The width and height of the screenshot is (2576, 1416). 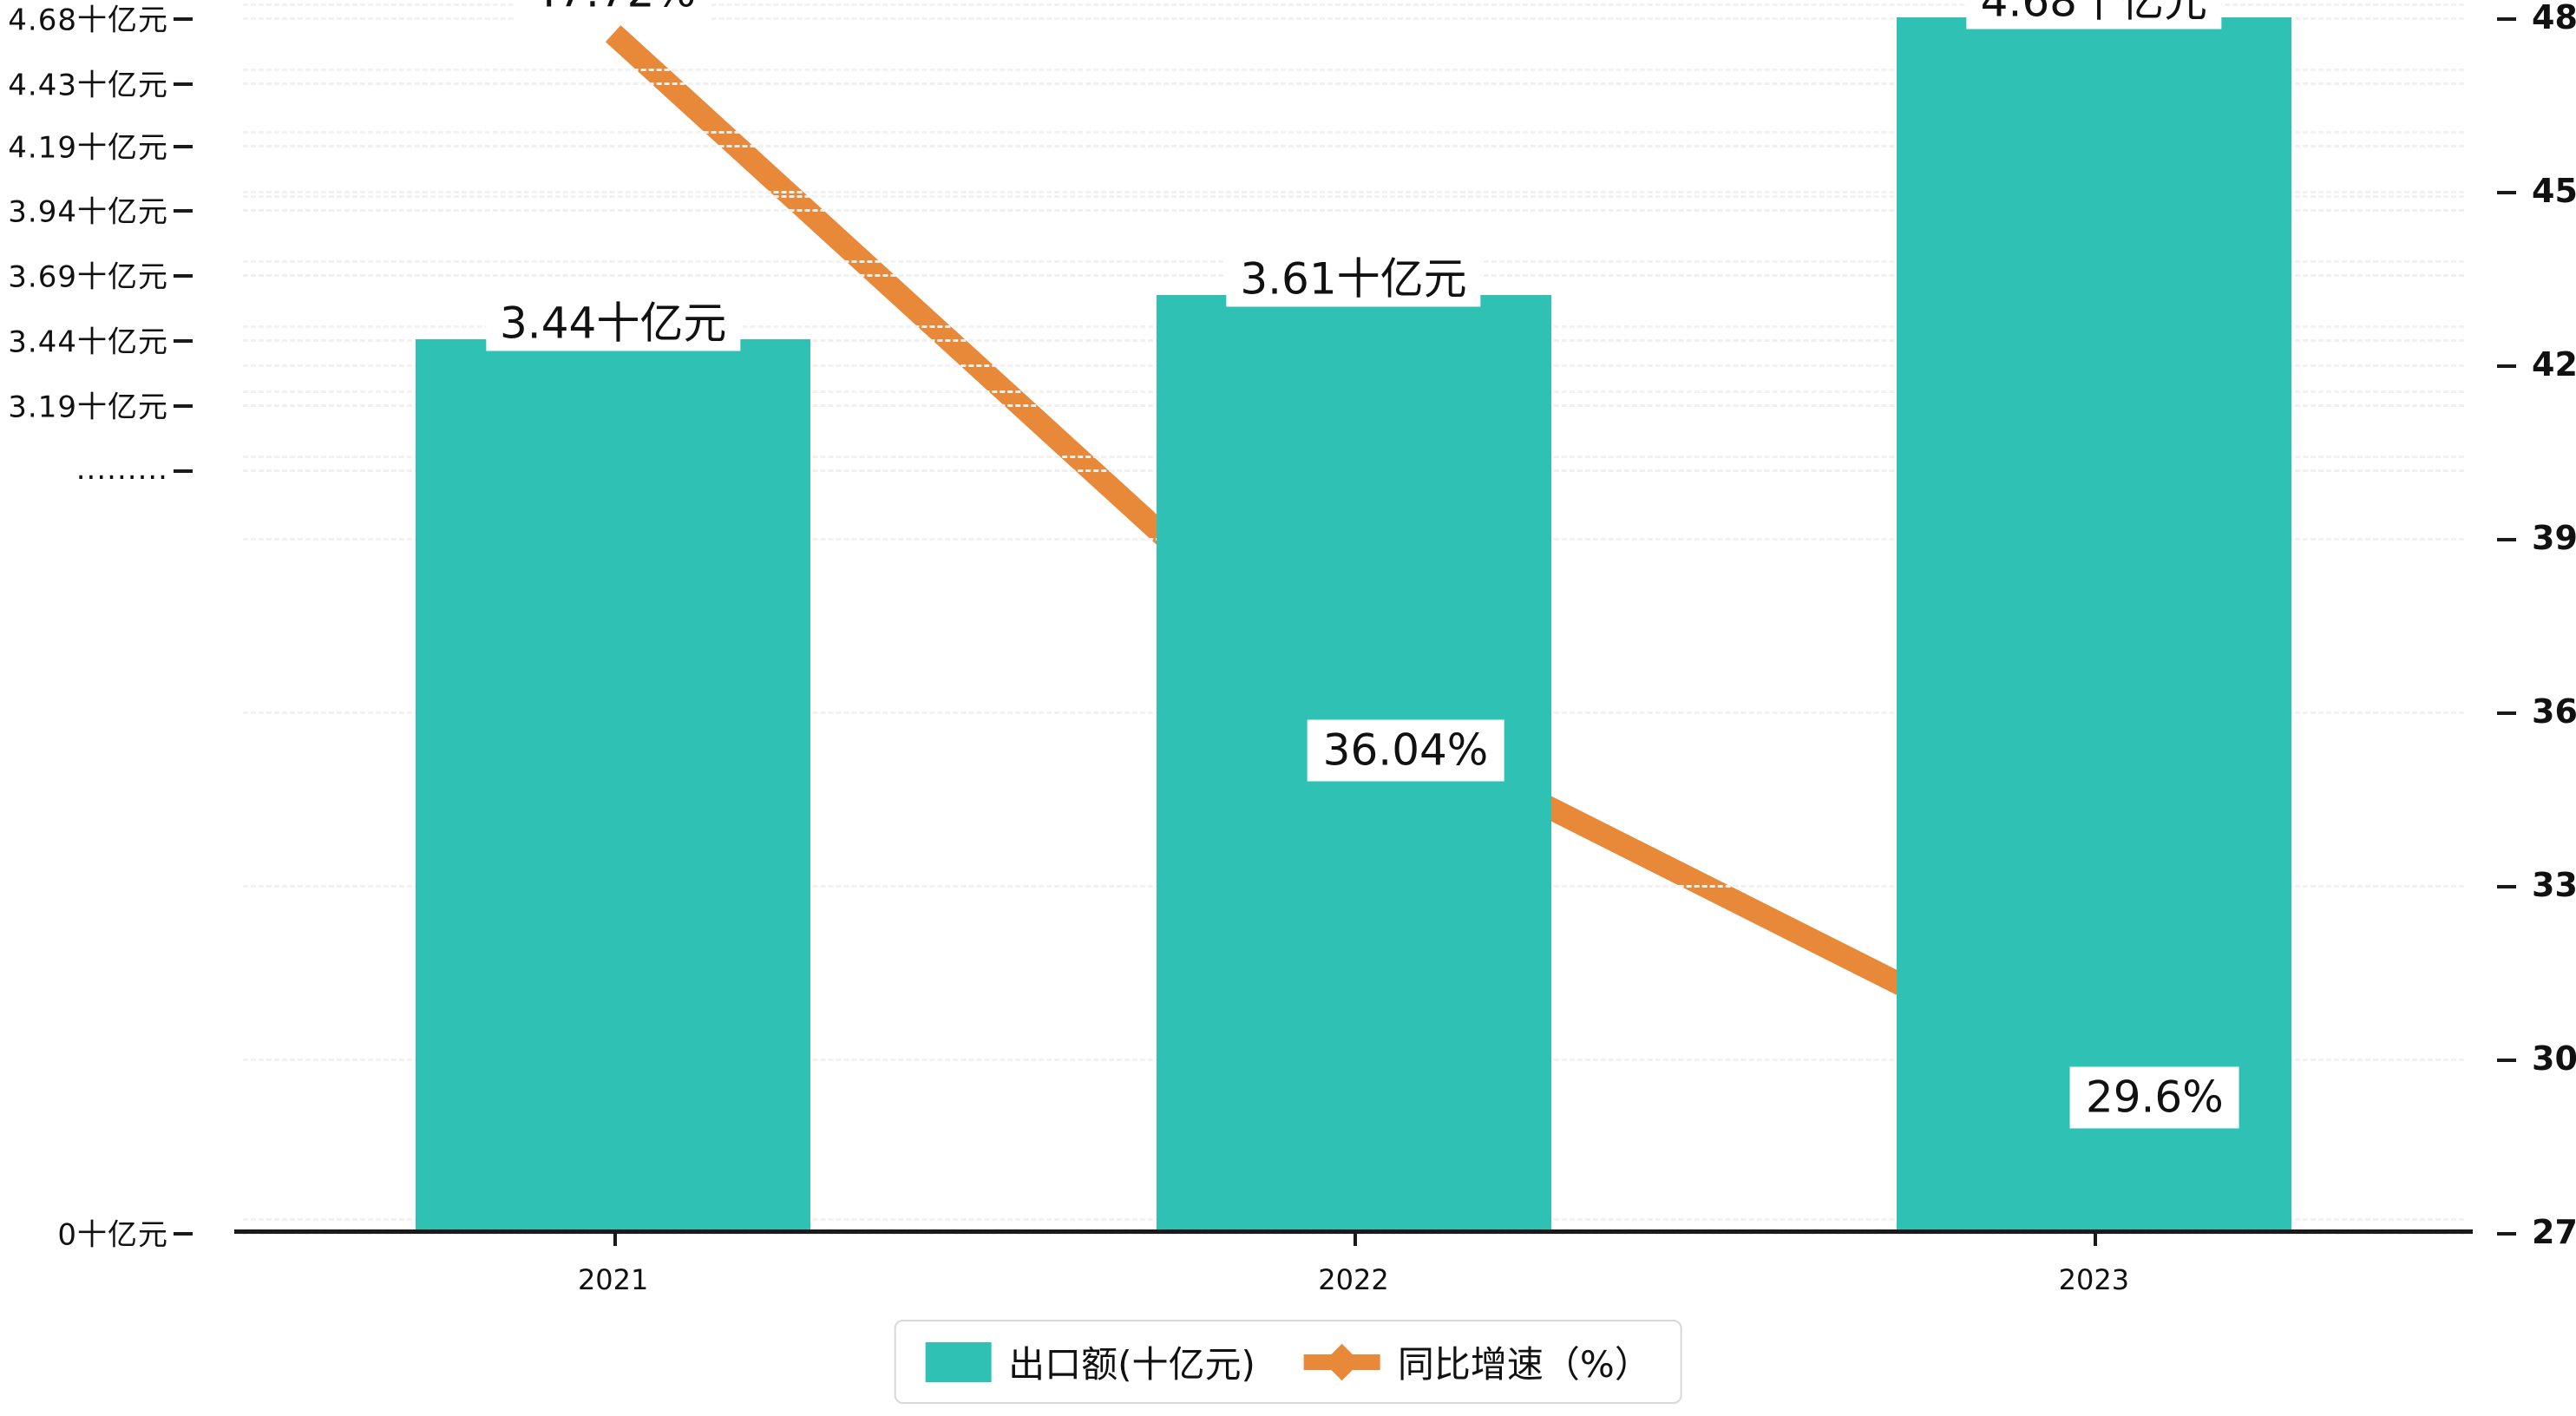 I want to click on left-axis-tick-label: 3.94十亿元, so click(x=88, y=212).